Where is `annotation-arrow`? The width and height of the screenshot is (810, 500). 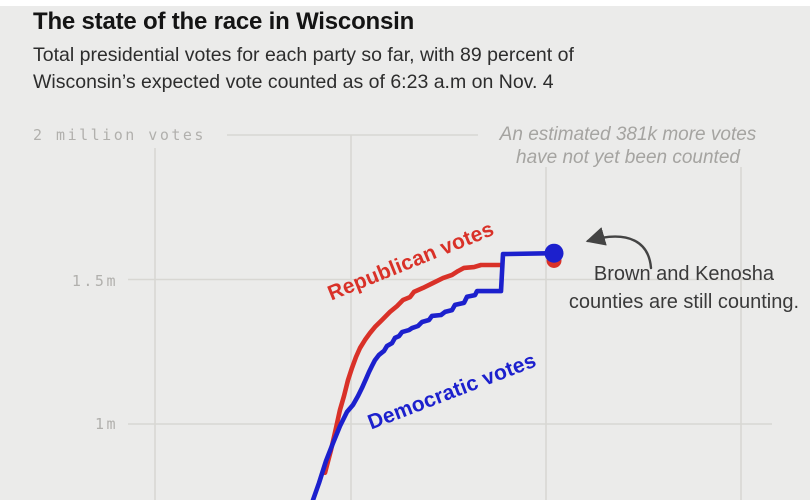 annotation-arrow is located at coordinates (619, 248).